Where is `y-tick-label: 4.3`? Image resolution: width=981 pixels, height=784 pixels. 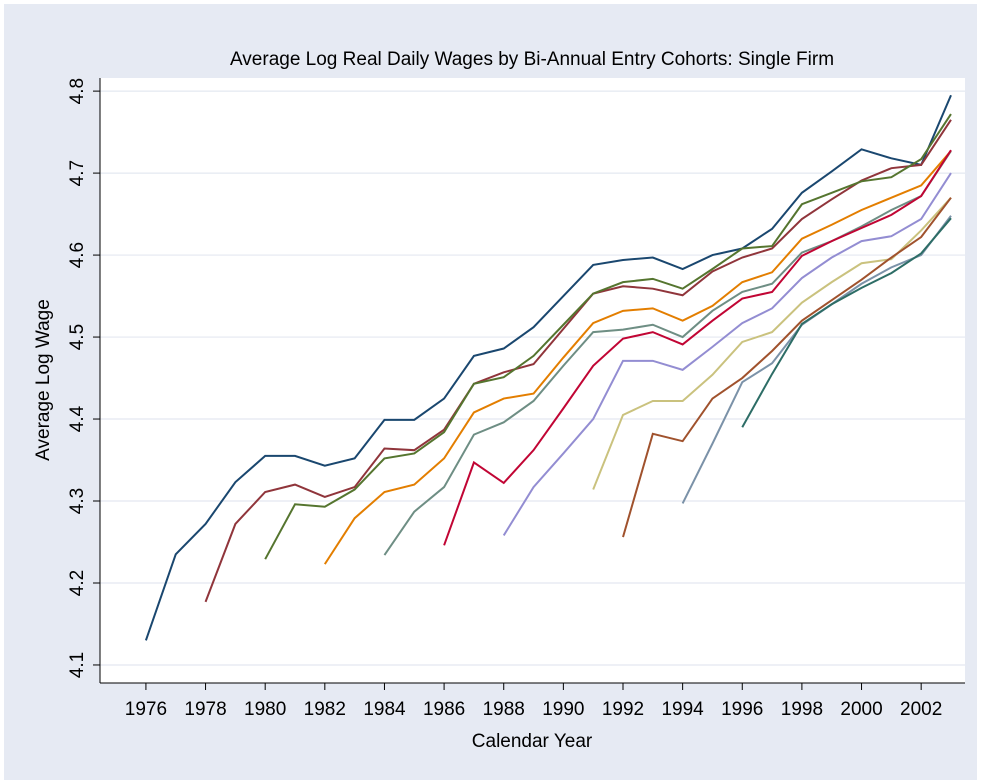
y-tick-label: 4.3 is located at coordinates (77, 501).